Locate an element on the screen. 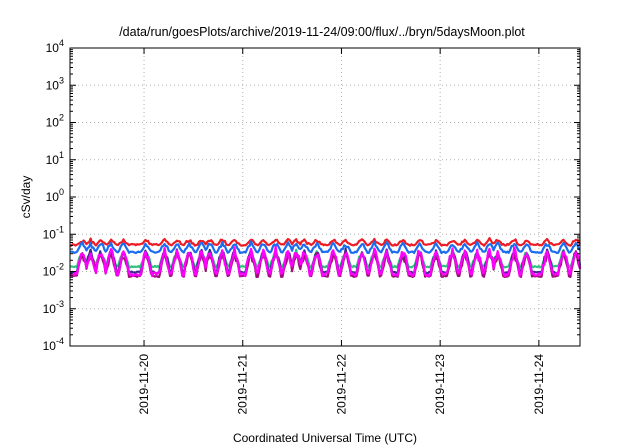 The image size is (640, 448). x-tick-label: 2019-11-23 is located at coordinates (440, 384).